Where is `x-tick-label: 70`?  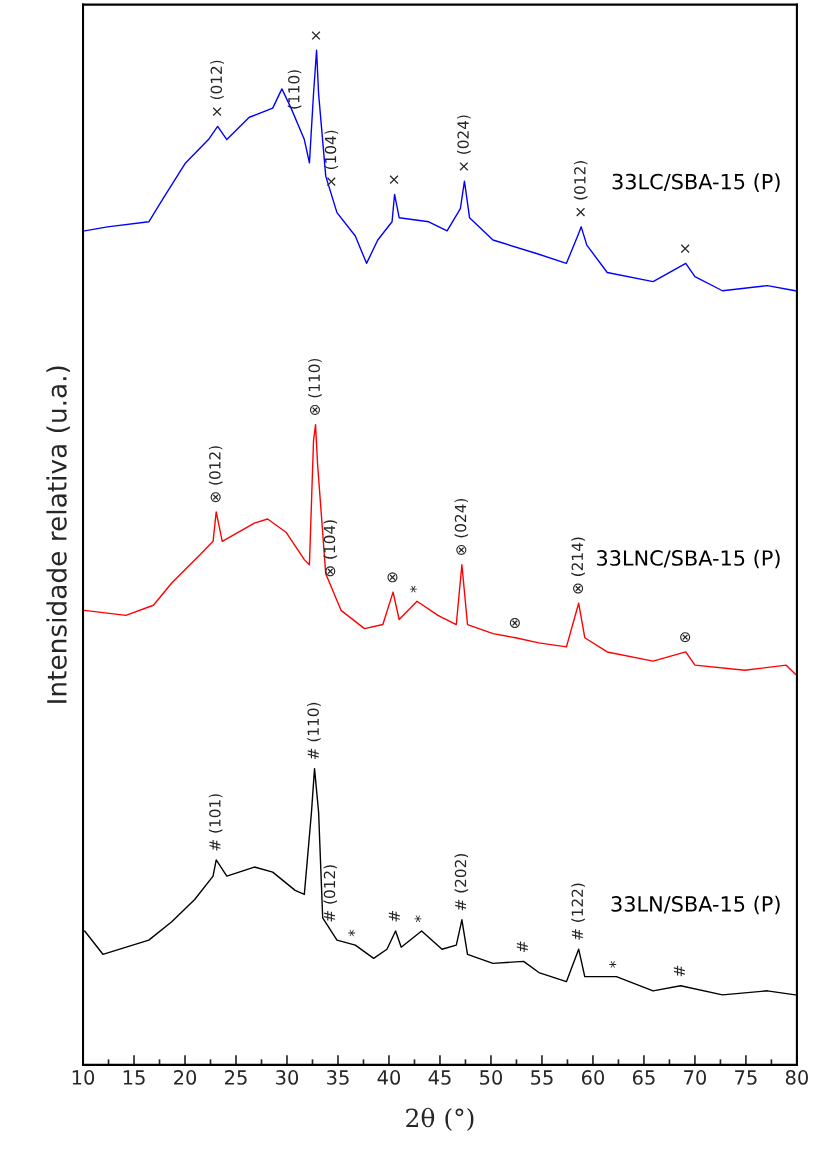
x-tick-label: 70 is located at coordinates (695, 1077).